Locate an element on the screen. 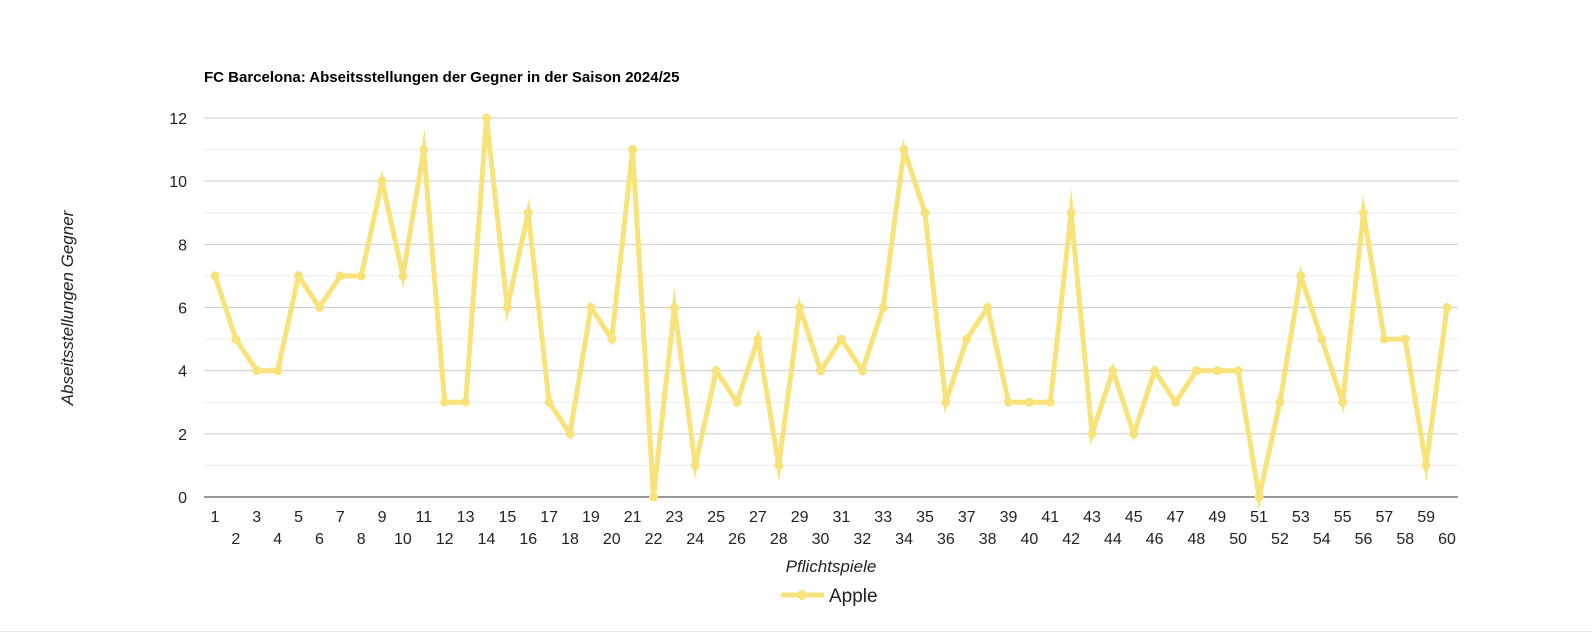  x-tick-label: 23 is located at coordinates (674, 517).